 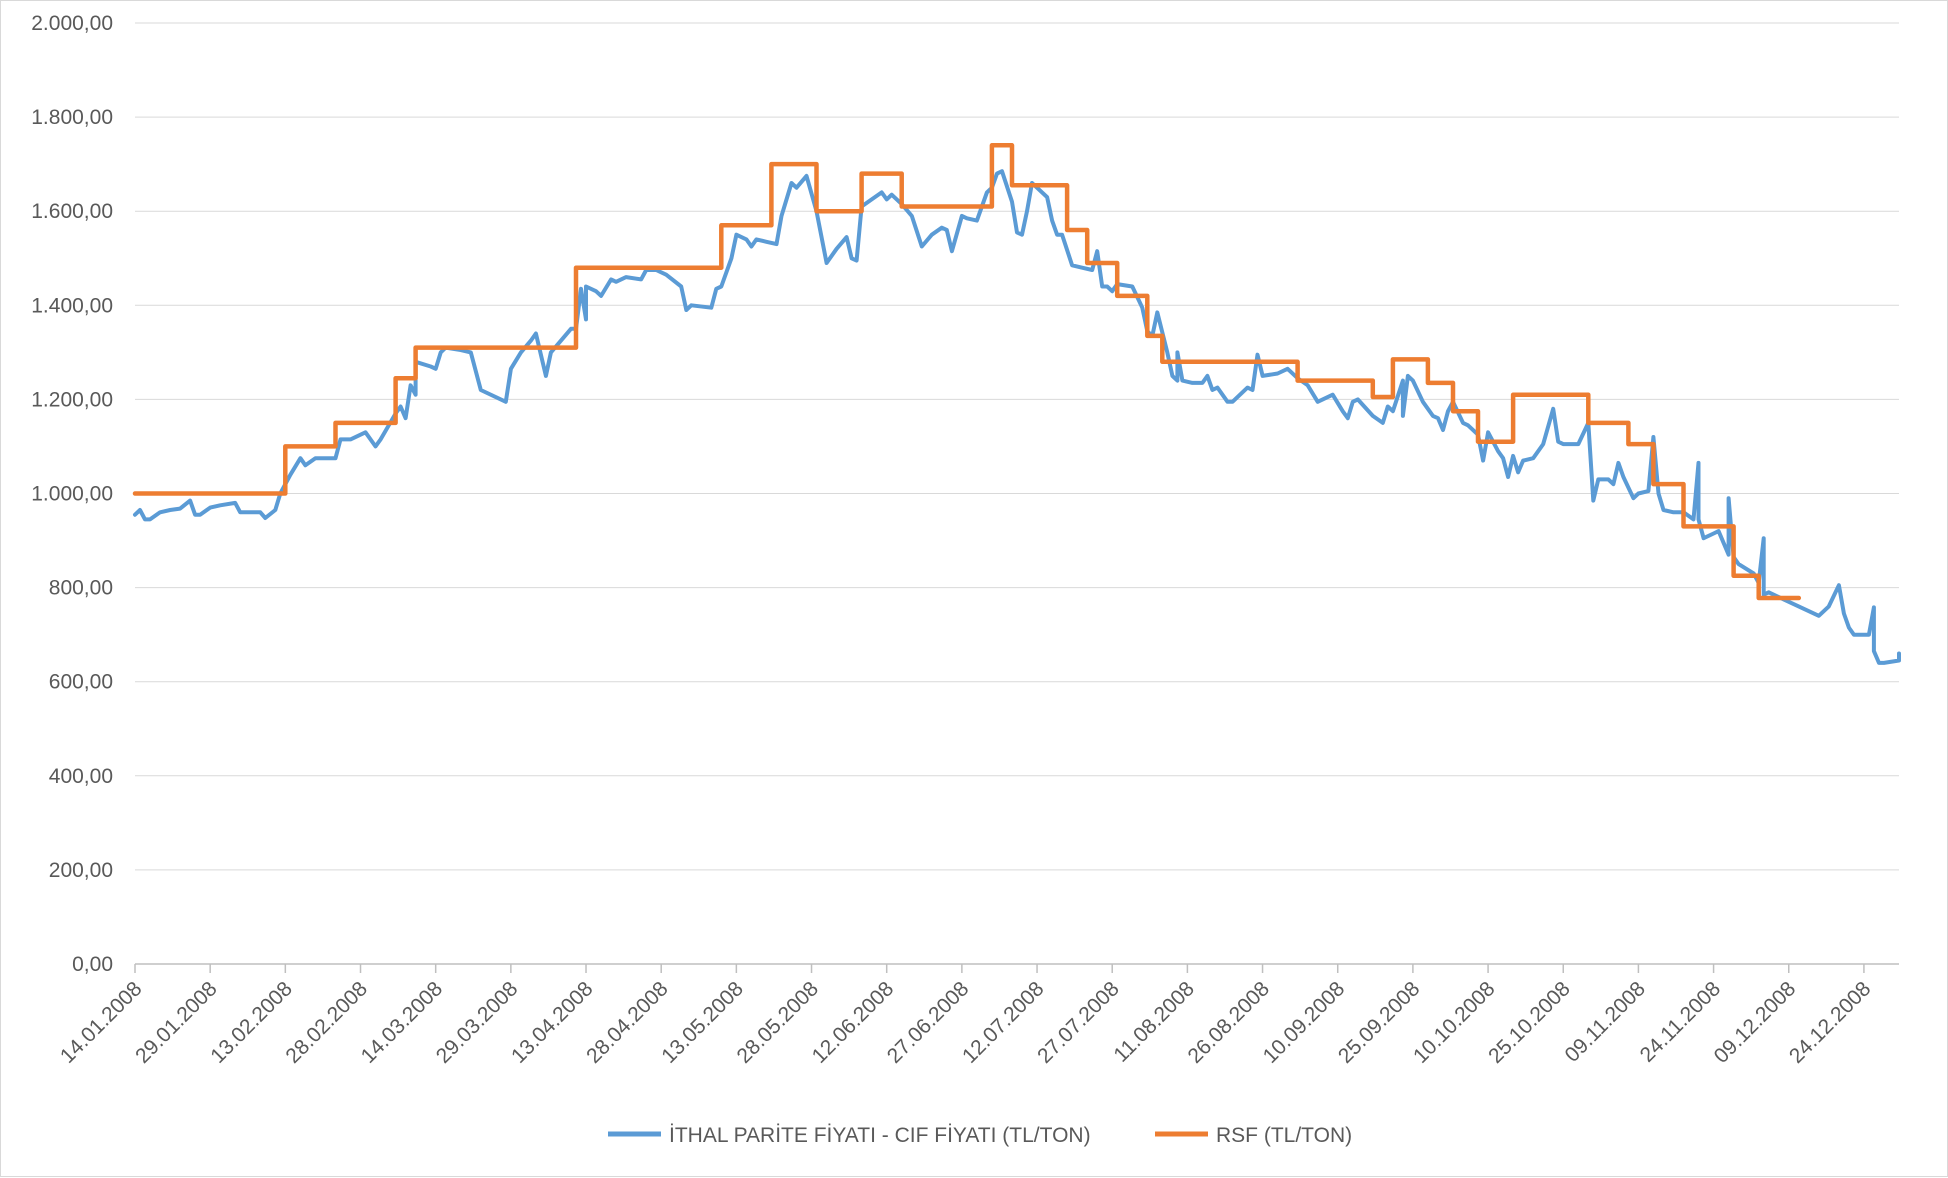 I want to click on y-tick-label: 1.200,00, so click(x=72, y=399).